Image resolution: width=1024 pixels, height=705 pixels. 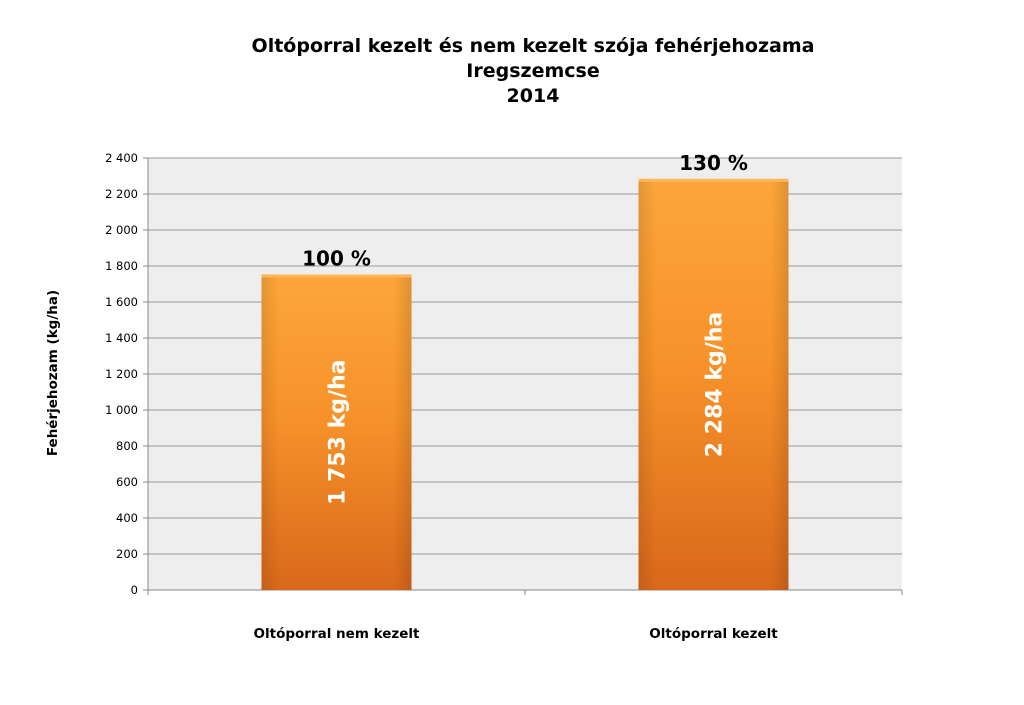 I want to click on bar-percent-label: 130 %, so click(x=713, y=163).